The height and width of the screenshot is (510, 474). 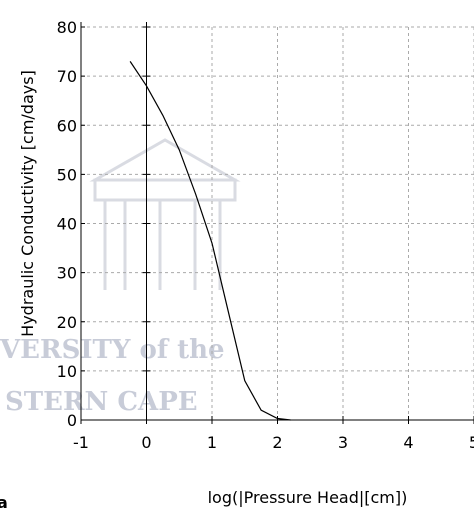 I want to click on y-tick-label: 60, so click(x=67, y=125).